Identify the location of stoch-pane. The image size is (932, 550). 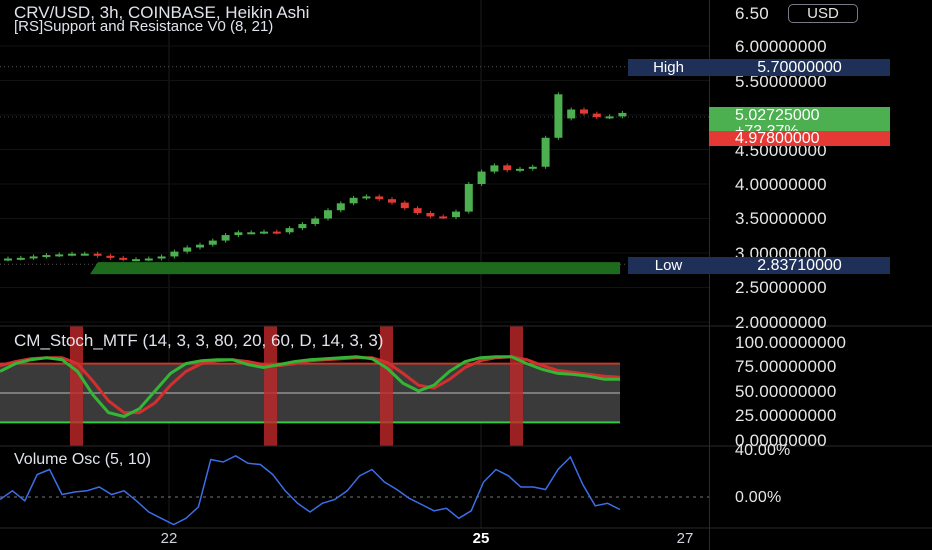
(310, 386).